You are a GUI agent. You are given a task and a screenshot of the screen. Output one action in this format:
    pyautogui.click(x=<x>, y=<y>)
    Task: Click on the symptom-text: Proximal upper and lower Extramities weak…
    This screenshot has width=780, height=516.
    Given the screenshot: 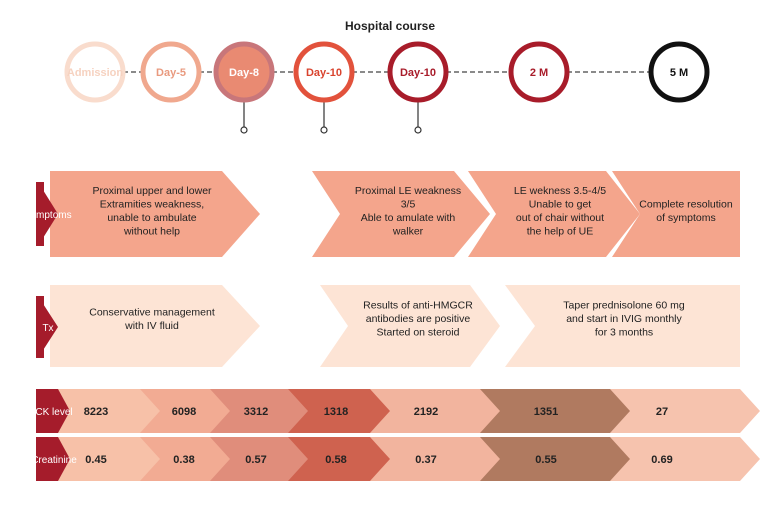 What is the action you would take?
    pyautogui.click(x=152, y=211)
    